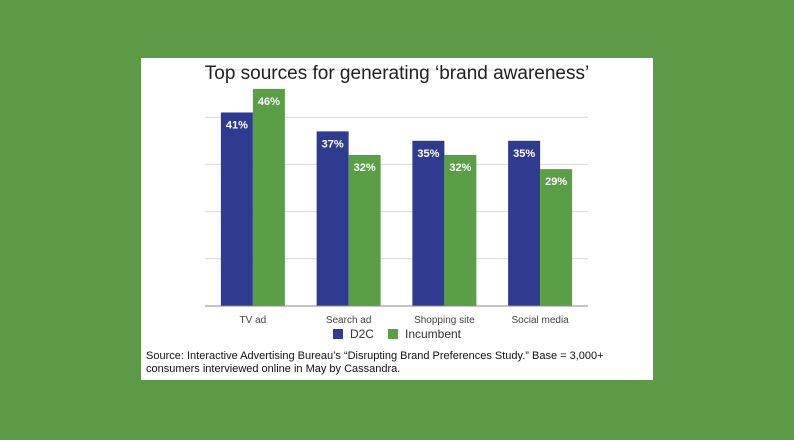 This screenshot has width=794, height=440. What do you see at coordinates (237, 125) in the screenshot?
I see `data-label-d2c-tv-ad: 41%` at bounding box center [237, 125].